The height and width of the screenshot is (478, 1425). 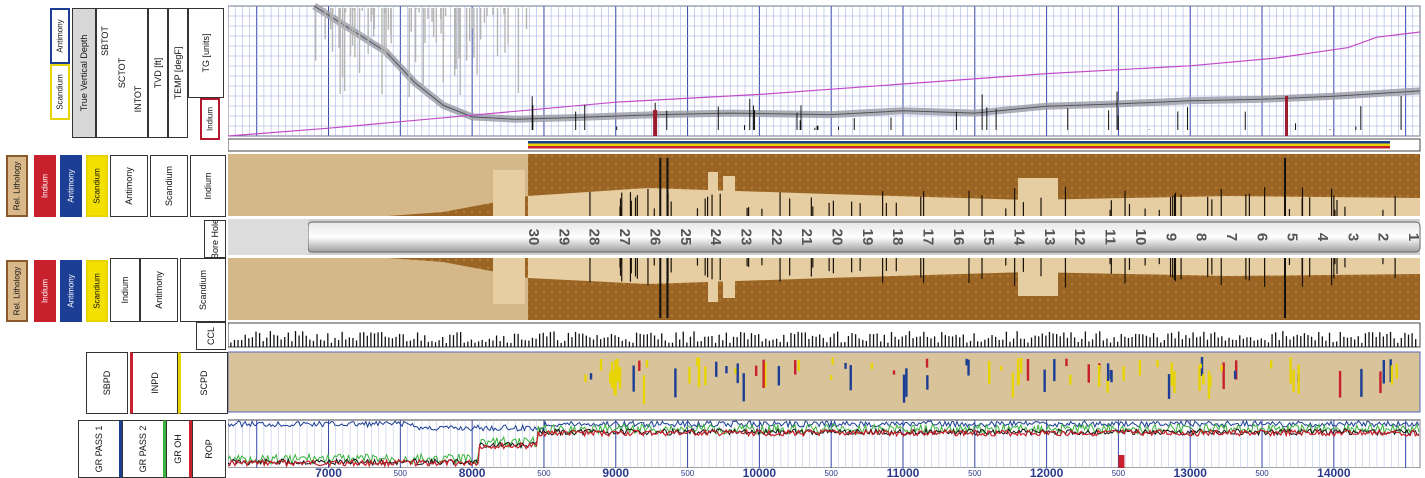 I want to click on lithology-label: Rel. Lithology, so click(x=17, y=186).